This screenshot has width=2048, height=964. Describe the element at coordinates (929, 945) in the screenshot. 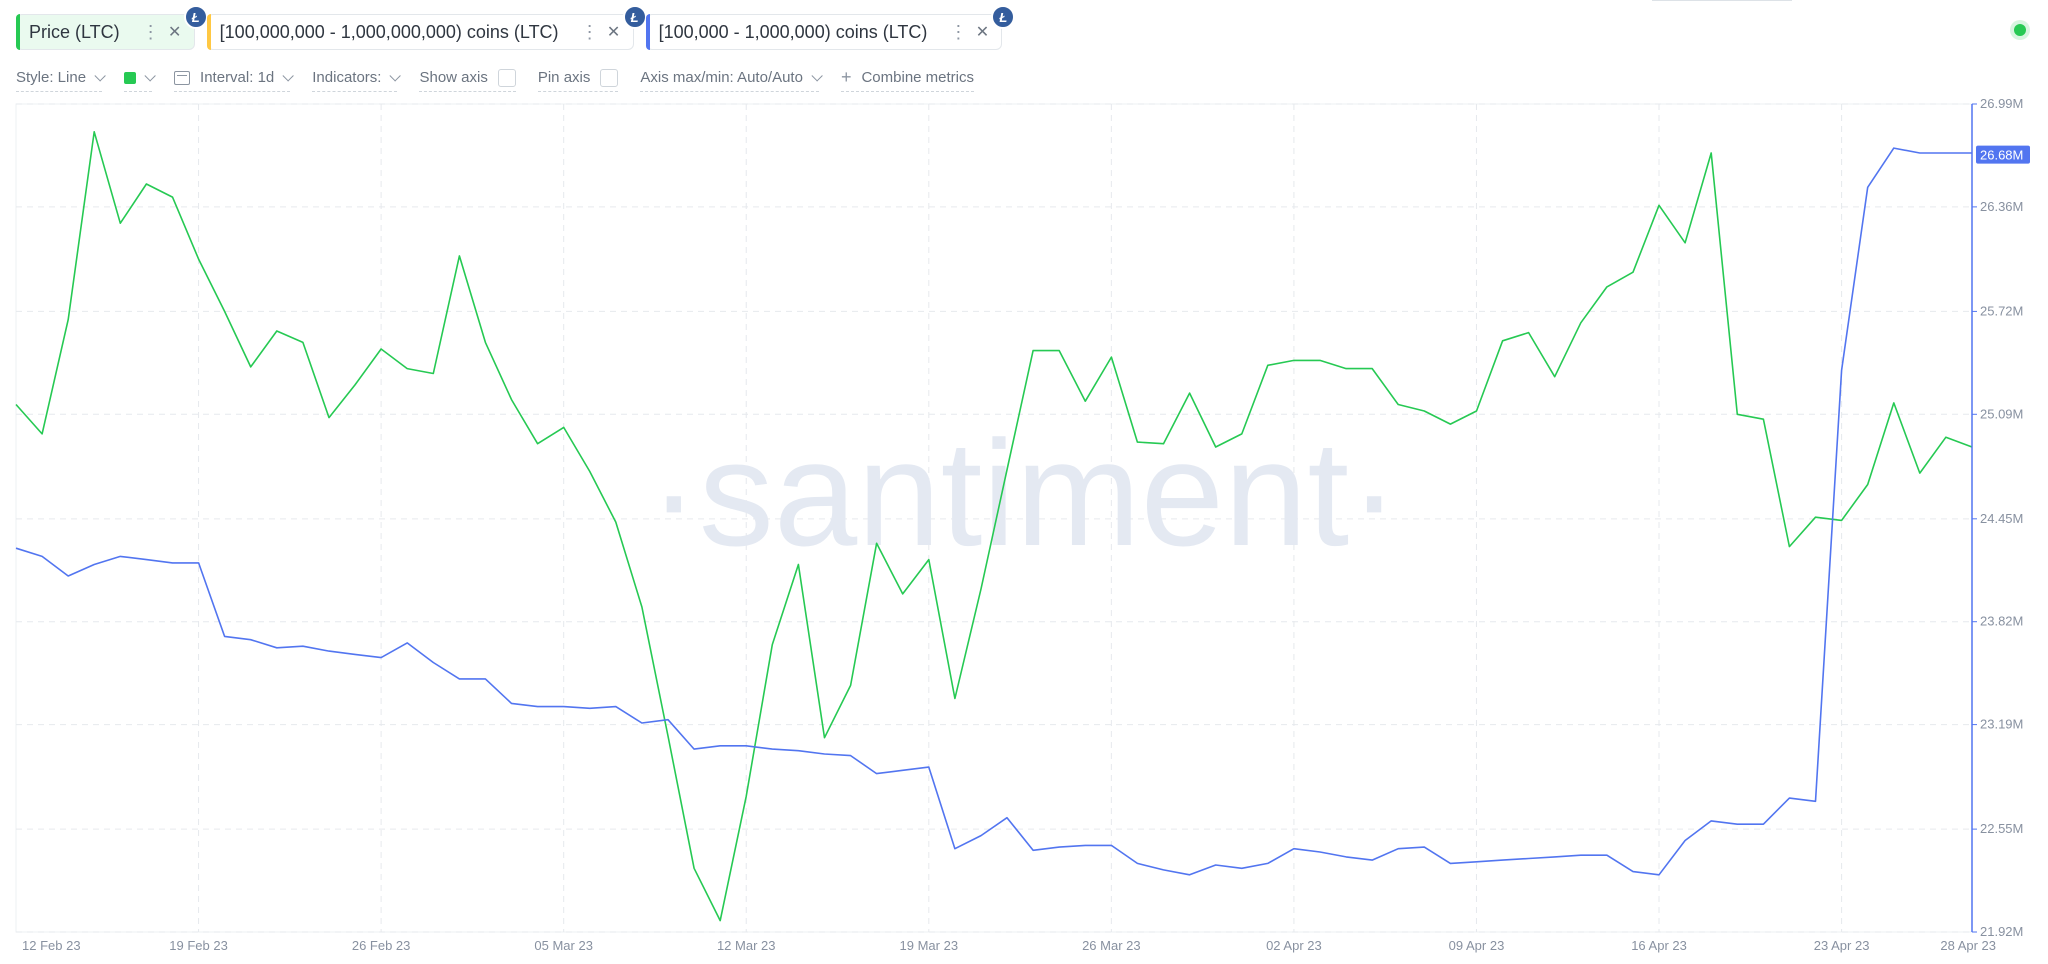

I see `x-tick-label: 19 Mar 23` at that location.